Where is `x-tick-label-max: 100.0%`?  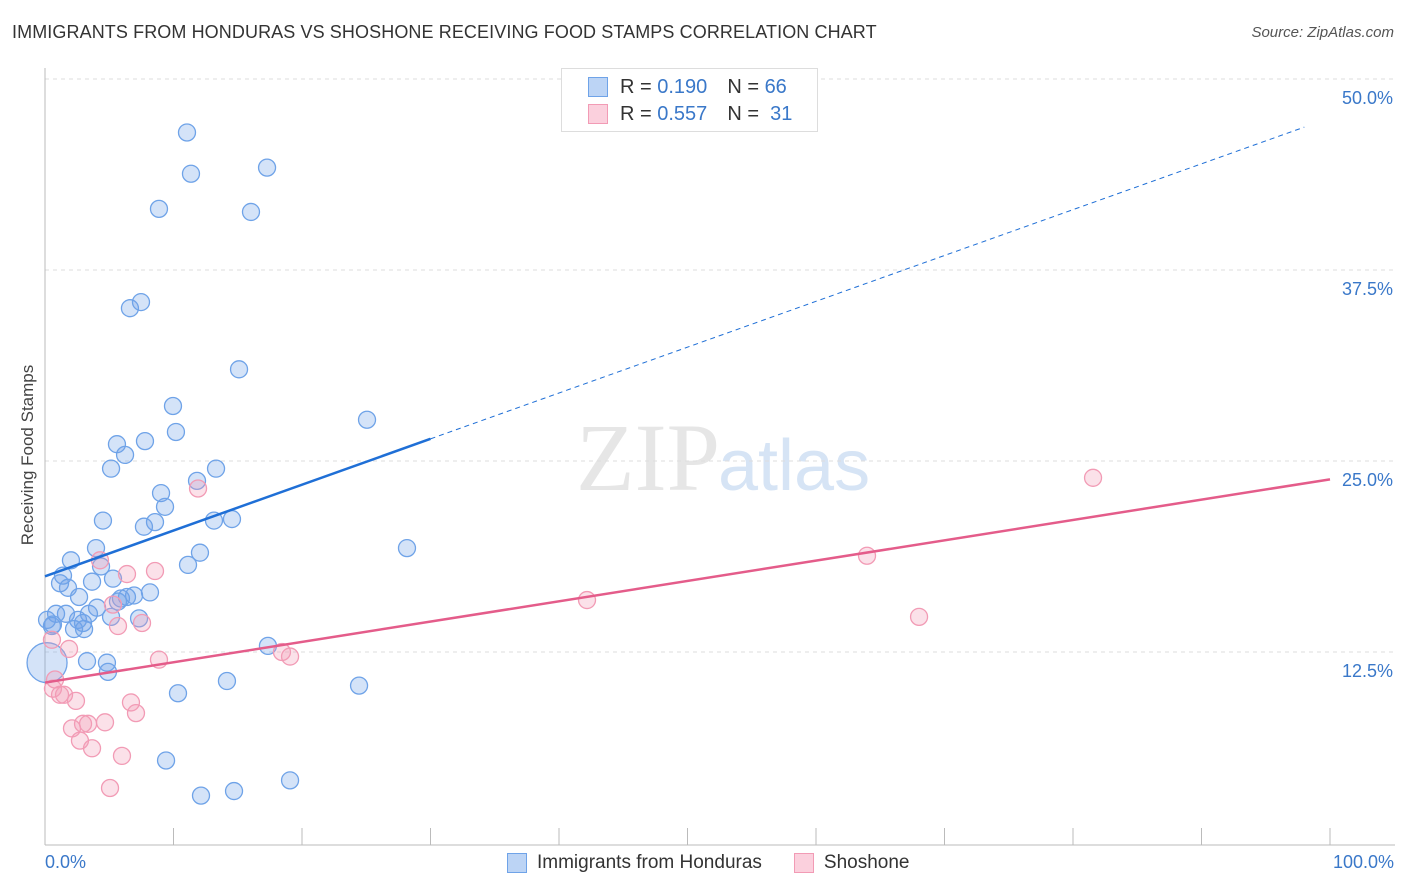
x-tick-label-max: 100.0% is located at coordinates (1363, 862).